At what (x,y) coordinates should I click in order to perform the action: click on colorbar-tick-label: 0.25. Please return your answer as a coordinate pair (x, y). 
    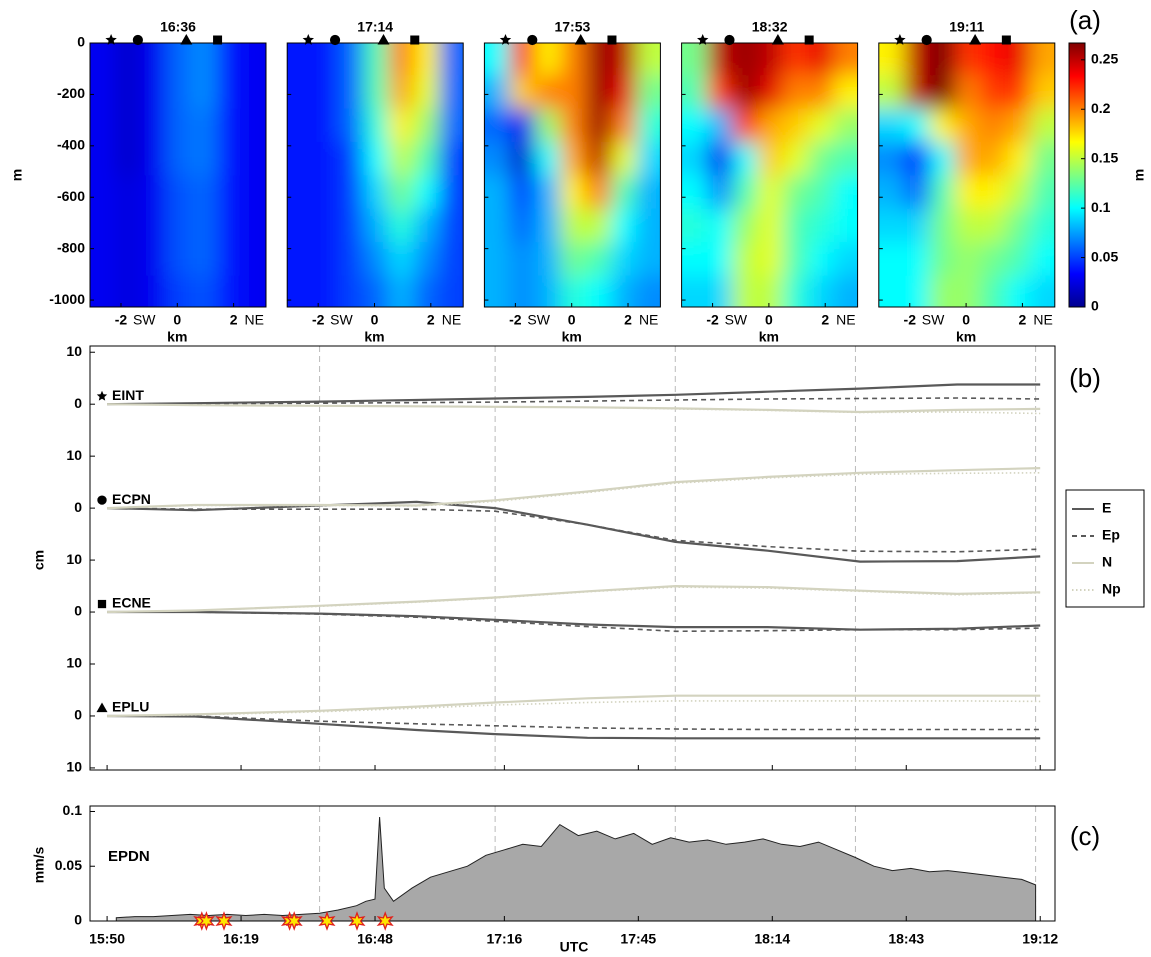
    Looking at the image, I should click on (1104, 59).